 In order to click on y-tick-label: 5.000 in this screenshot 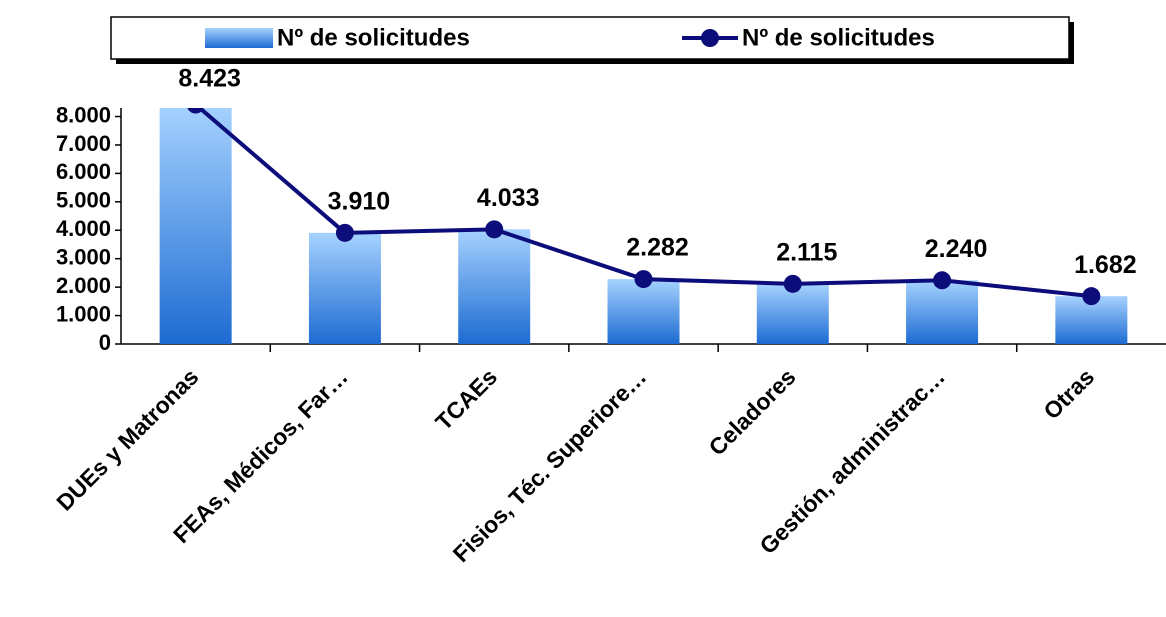, I will do `click(83, 200)`.